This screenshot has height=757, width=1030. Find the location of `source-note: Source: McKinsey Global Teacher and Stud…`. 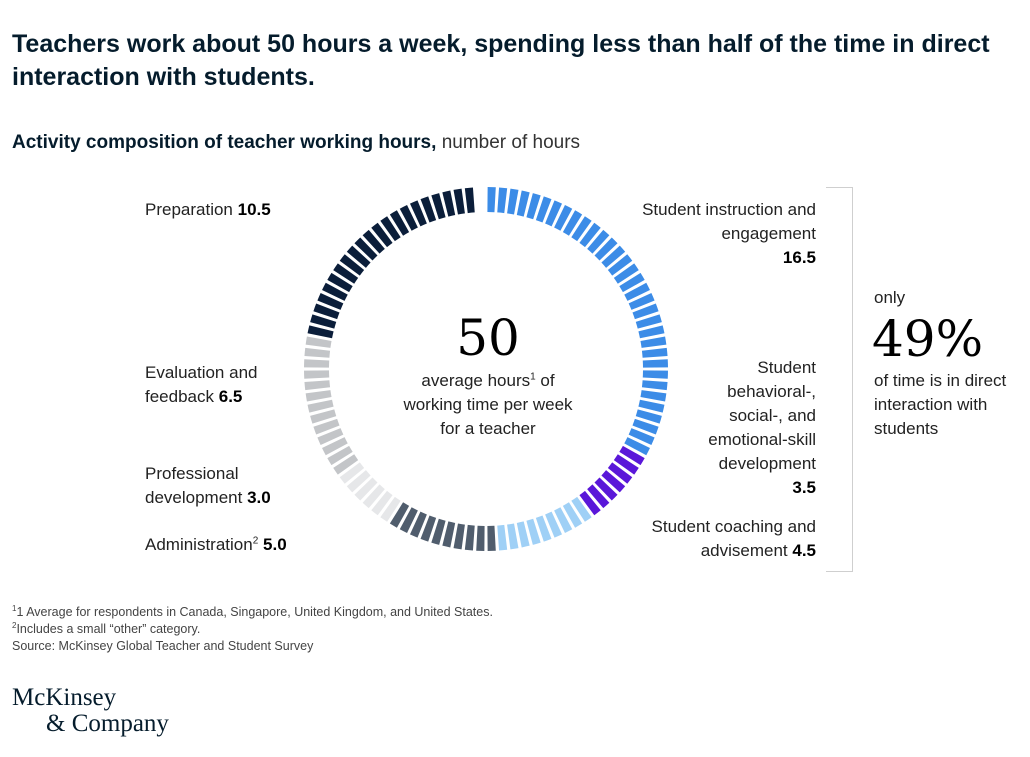

source-note: Source: McKinsey Global Teacher and Stud… is located at coordinates (163, 646).